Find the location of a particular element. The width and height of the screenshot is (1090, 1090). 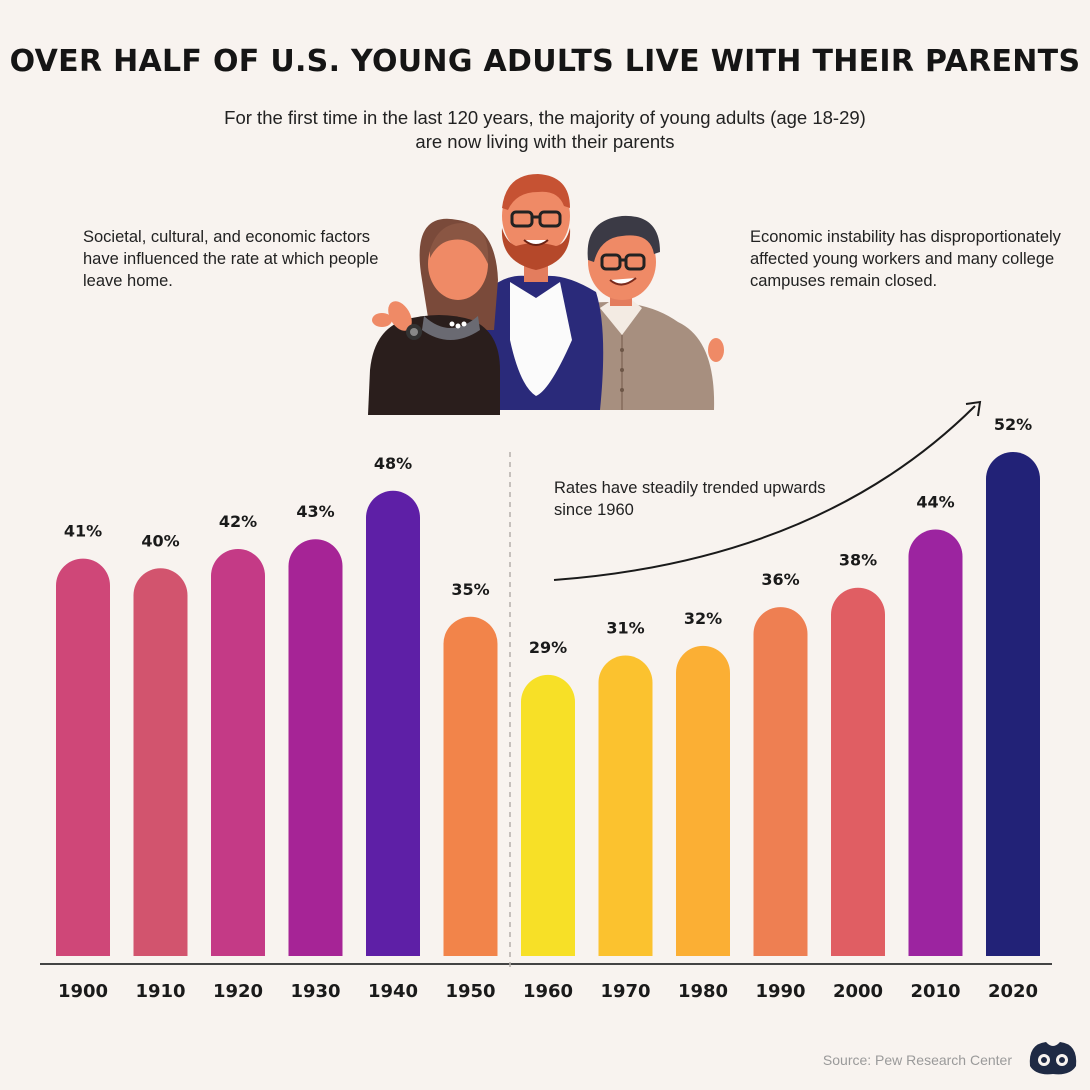

bar-1950 is located at coordinates (470, 786).